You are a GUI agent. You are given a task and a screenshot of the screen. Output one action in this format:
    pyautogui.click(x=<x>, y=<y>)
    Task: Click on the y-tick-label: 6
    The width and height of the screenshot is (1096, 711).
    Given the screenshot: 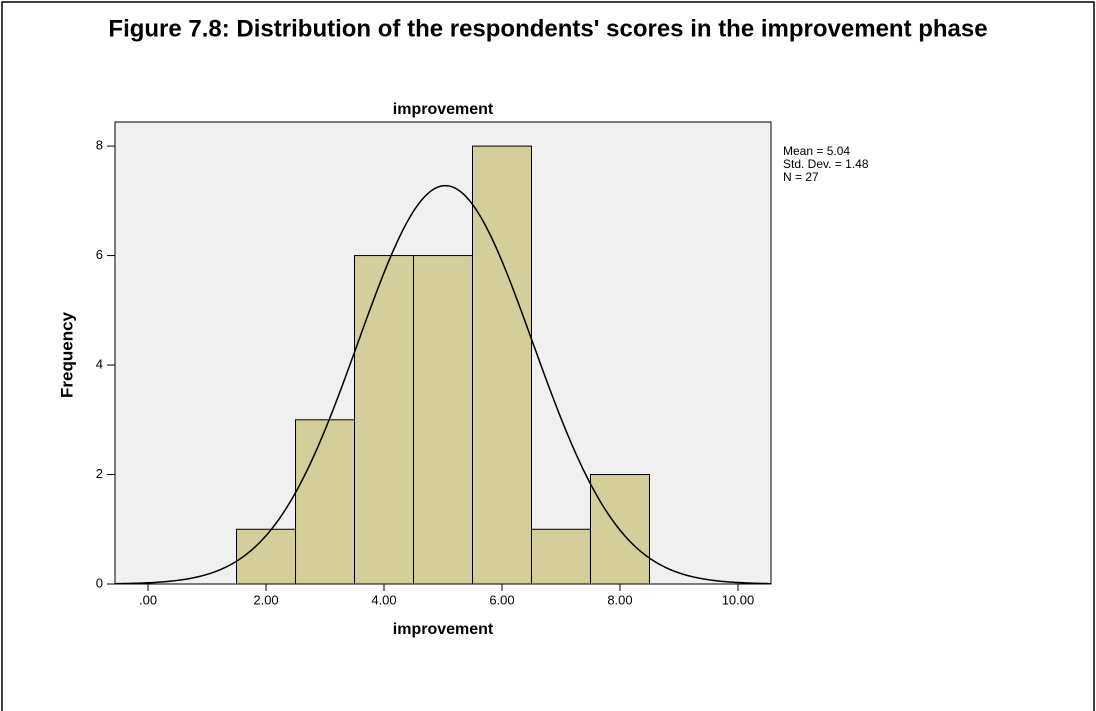 What is the action you would take?
    pyautogui.click(x=99, y=254)
    